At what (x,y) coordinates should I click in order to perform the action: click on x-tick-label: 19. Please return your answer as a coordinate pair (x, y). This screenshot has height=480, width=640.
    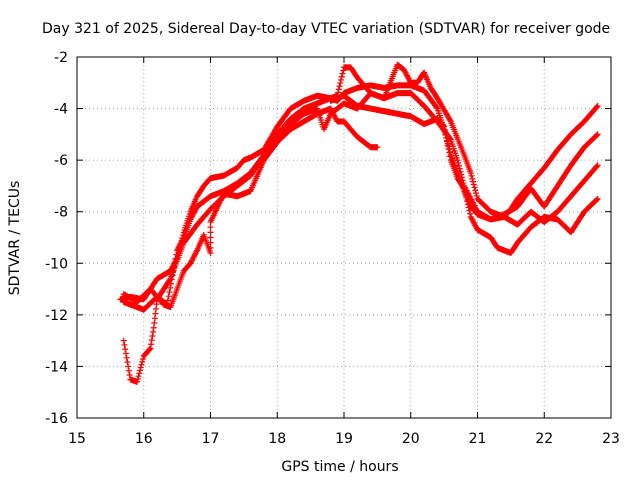
    Looking at the image, I should click on (344, 439).